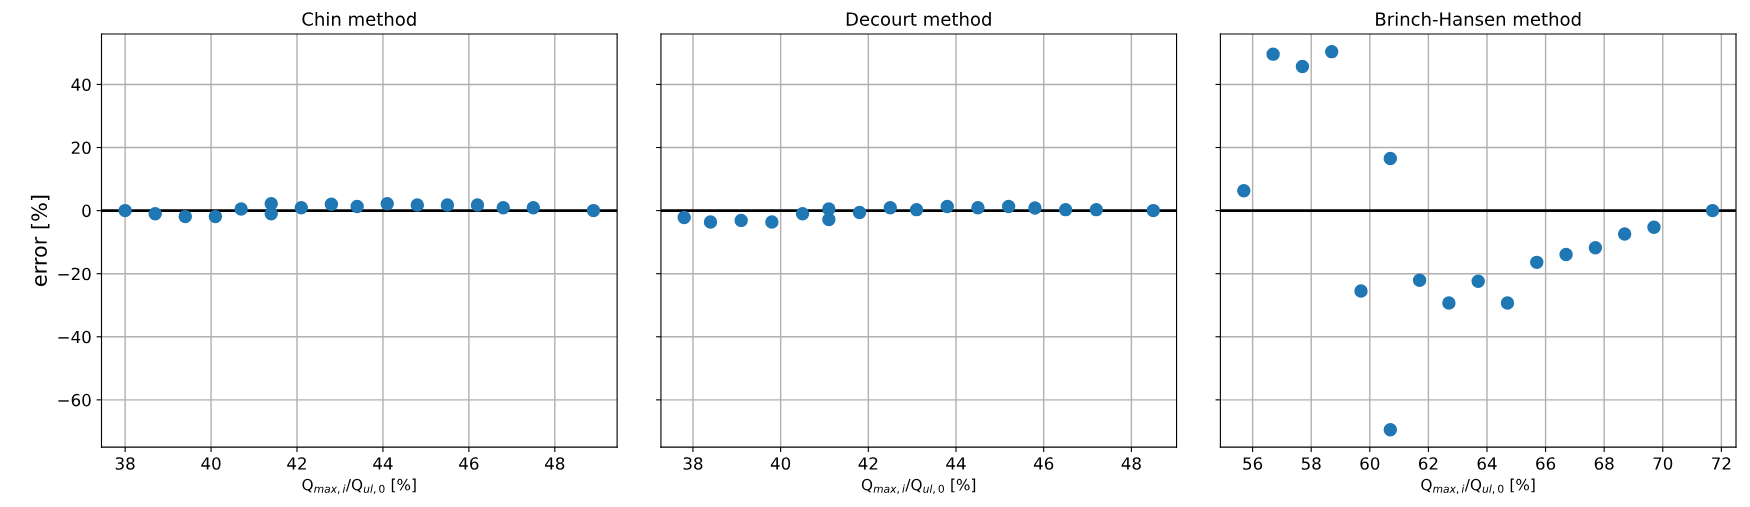 The height and width of the screenshot is (507, 1750). What do you see at coordinates (918, 18) in the screenshot?
I see `chart-title: Decourt method` at bounding box center [918, 18].